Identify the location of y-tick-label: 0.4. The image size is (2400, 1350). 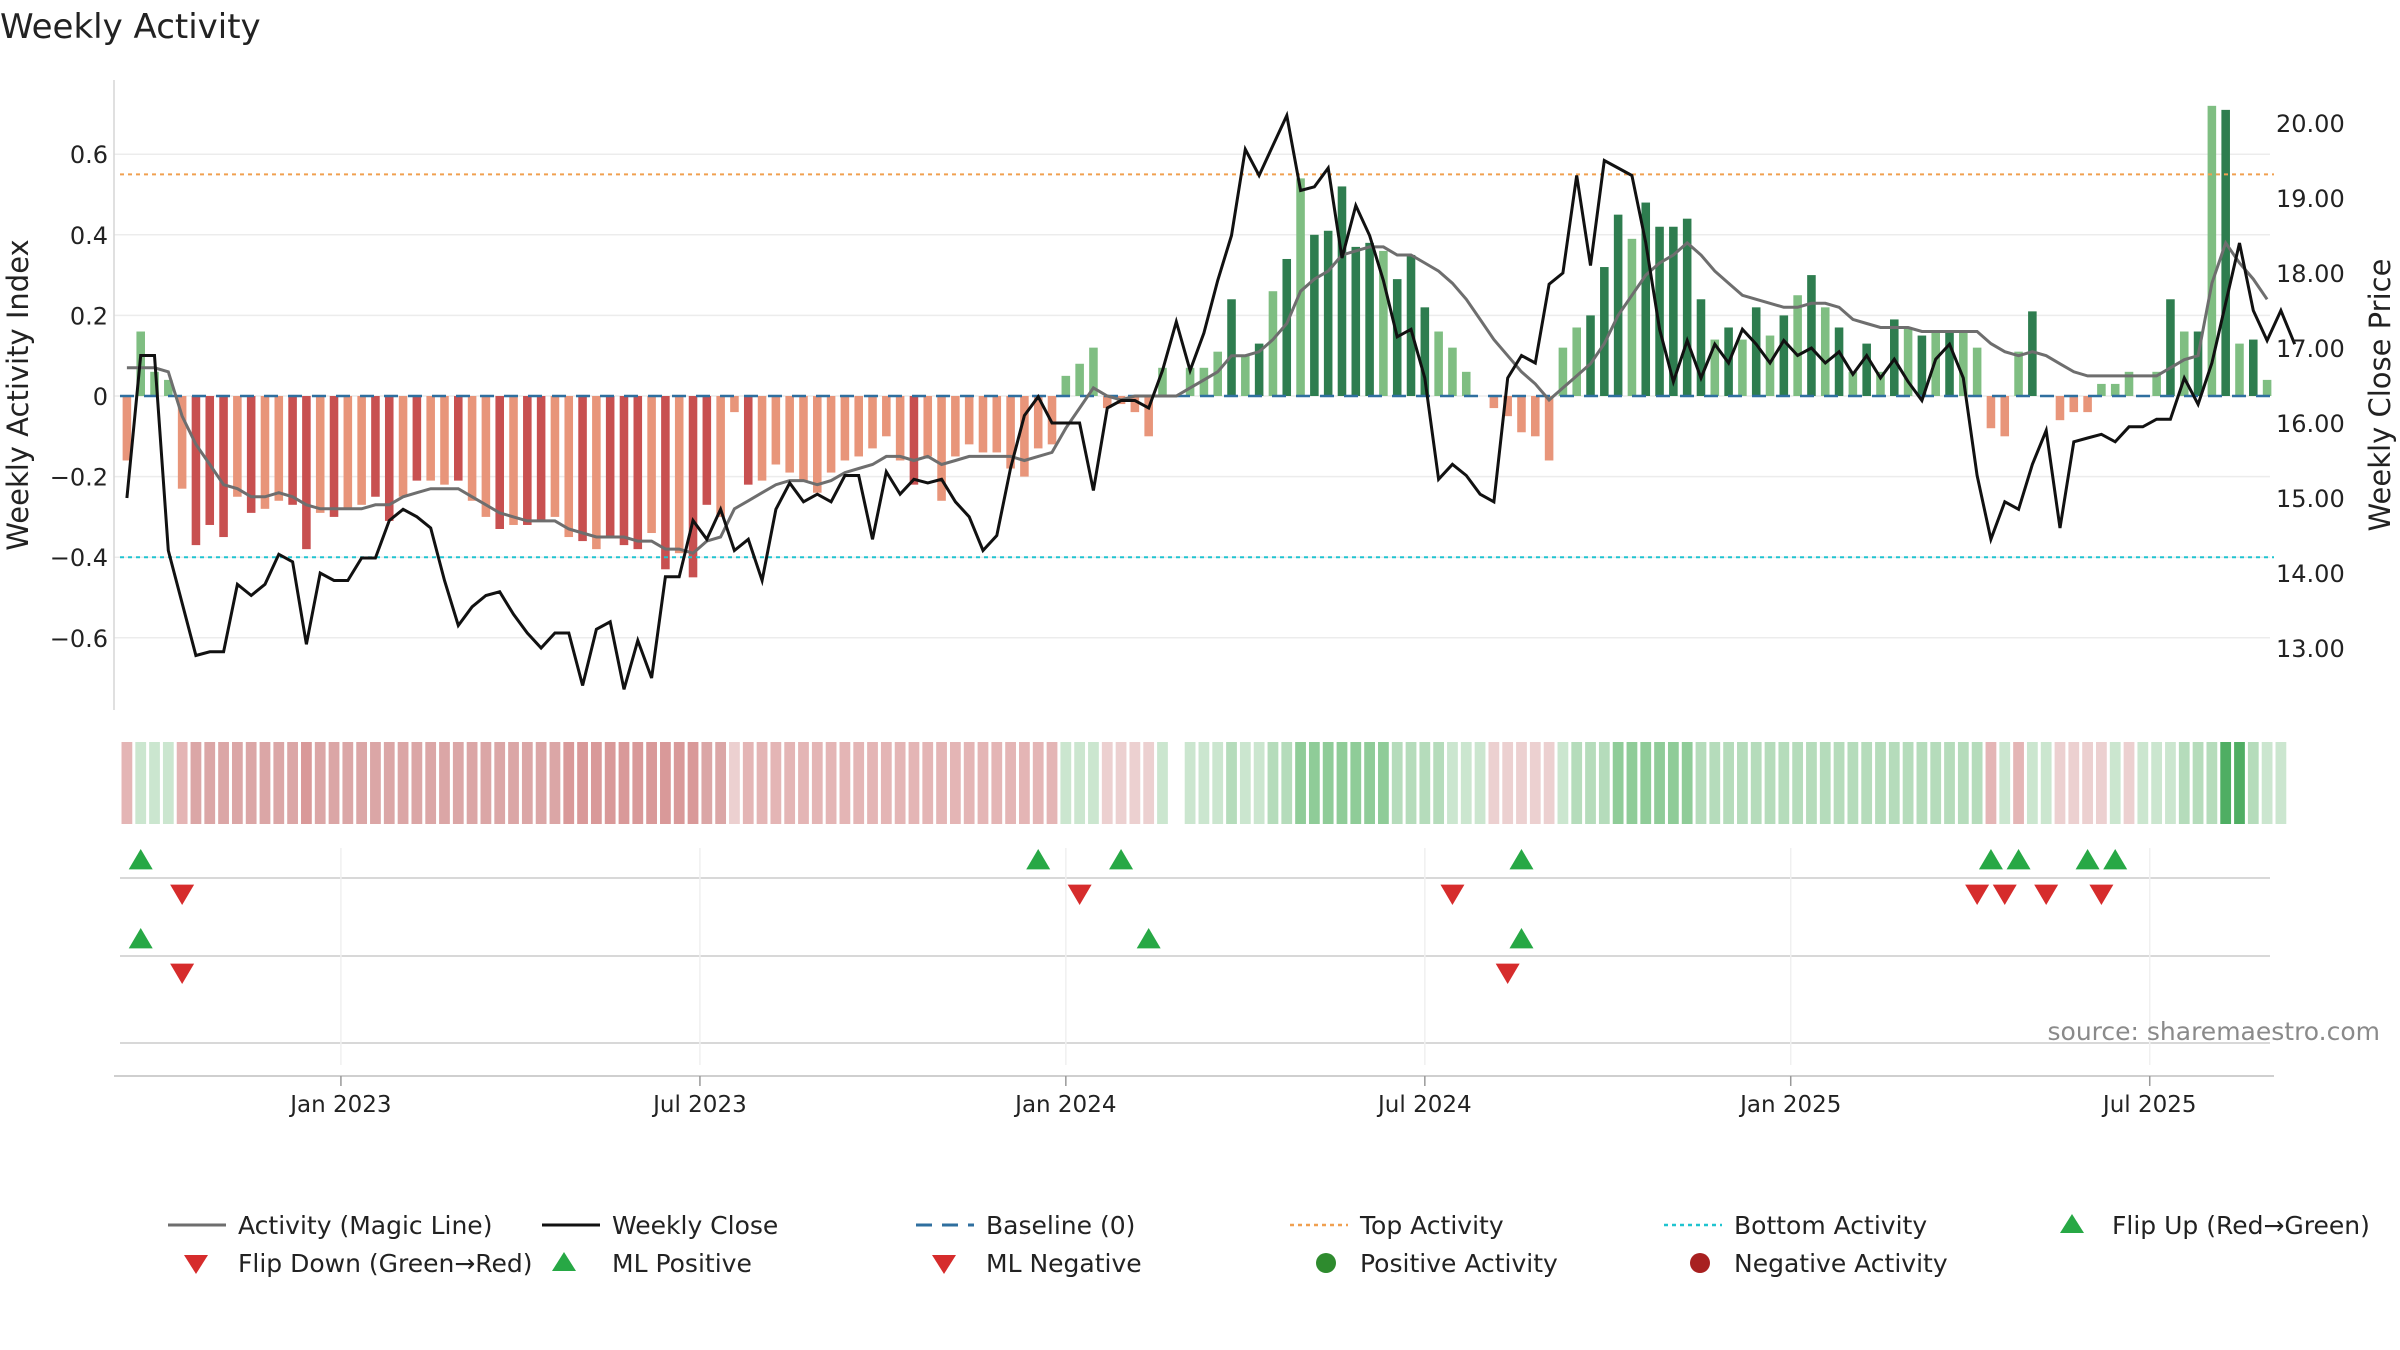
(89, 236).